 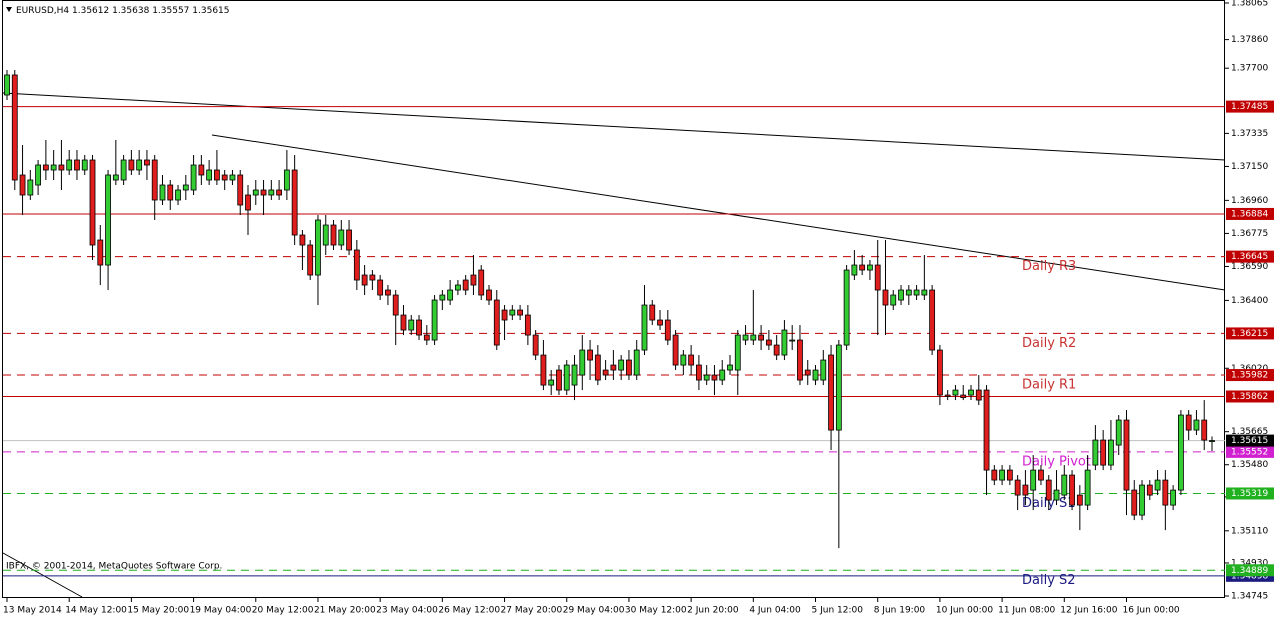 What do you see at coordinates (1249, 571) in the screenshot?
I see `level-price-label: 1.34889` at bounding box center [1249, 571].